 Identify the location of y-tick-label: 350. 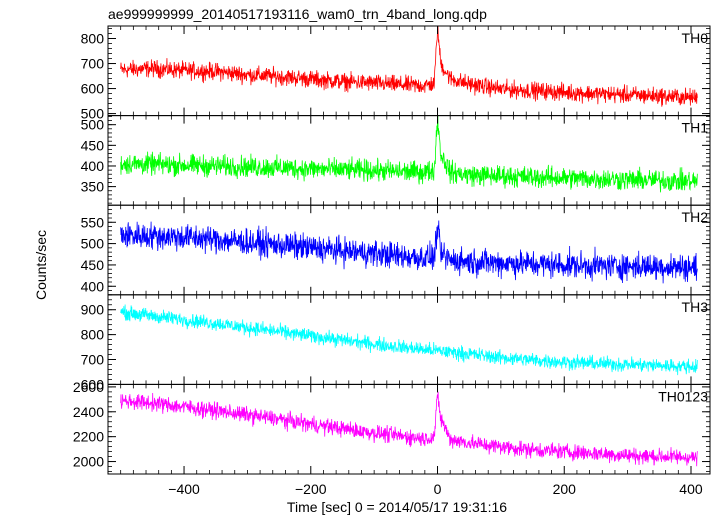
(93, 187).